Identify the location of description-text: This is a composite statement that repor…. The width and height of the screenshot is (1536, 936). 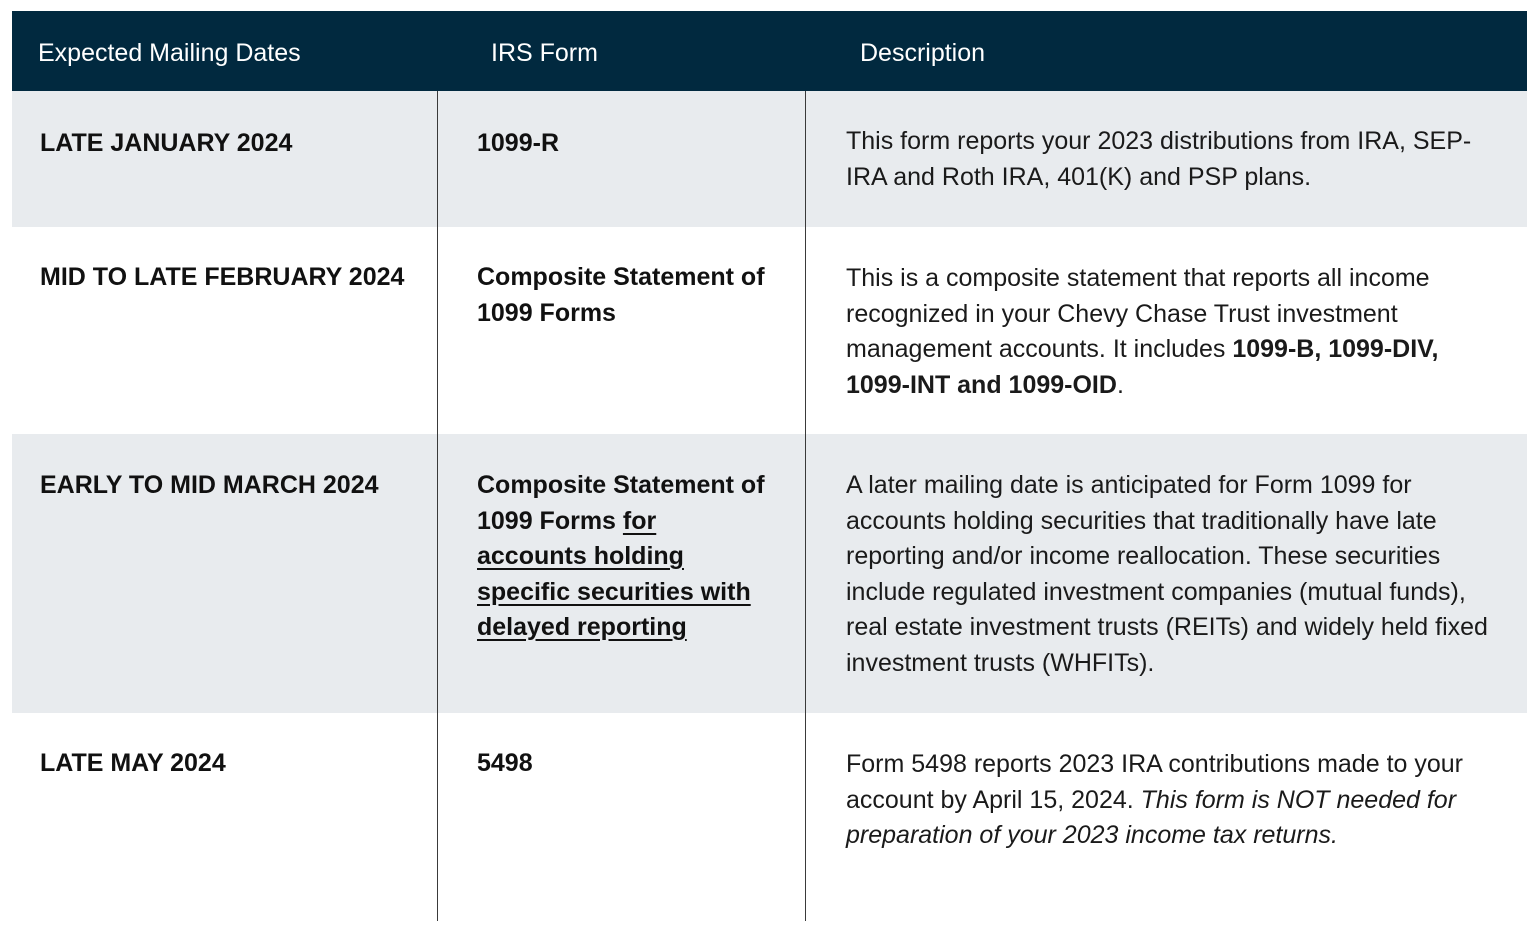
(1138, 313).